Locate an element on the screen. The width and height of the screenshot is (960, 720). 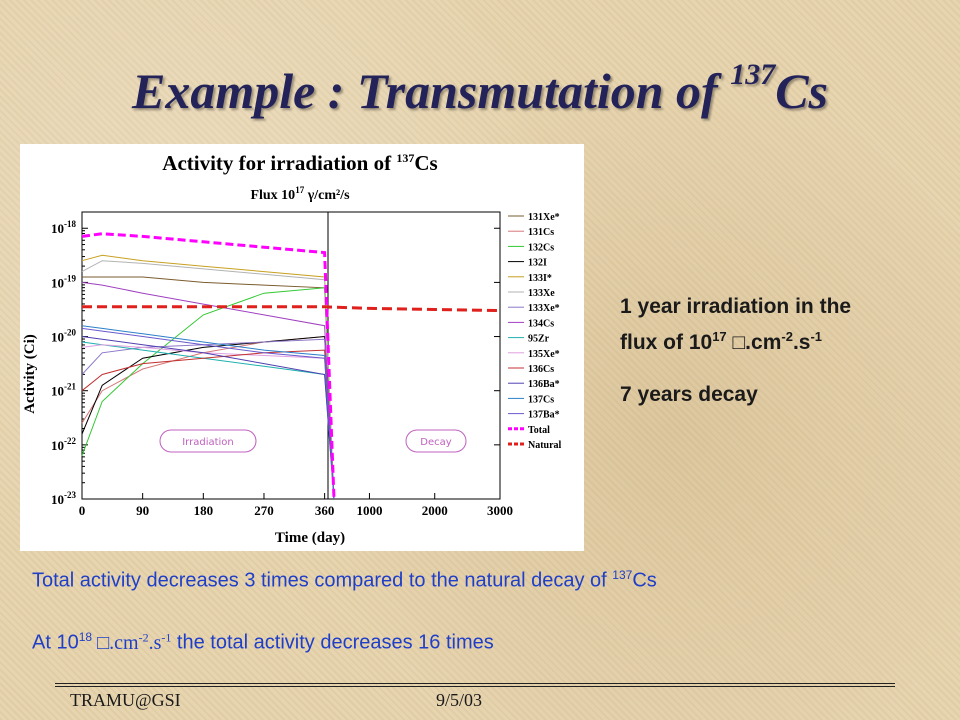
x-tick-label: 1000 is located at coordinates (369, 510).